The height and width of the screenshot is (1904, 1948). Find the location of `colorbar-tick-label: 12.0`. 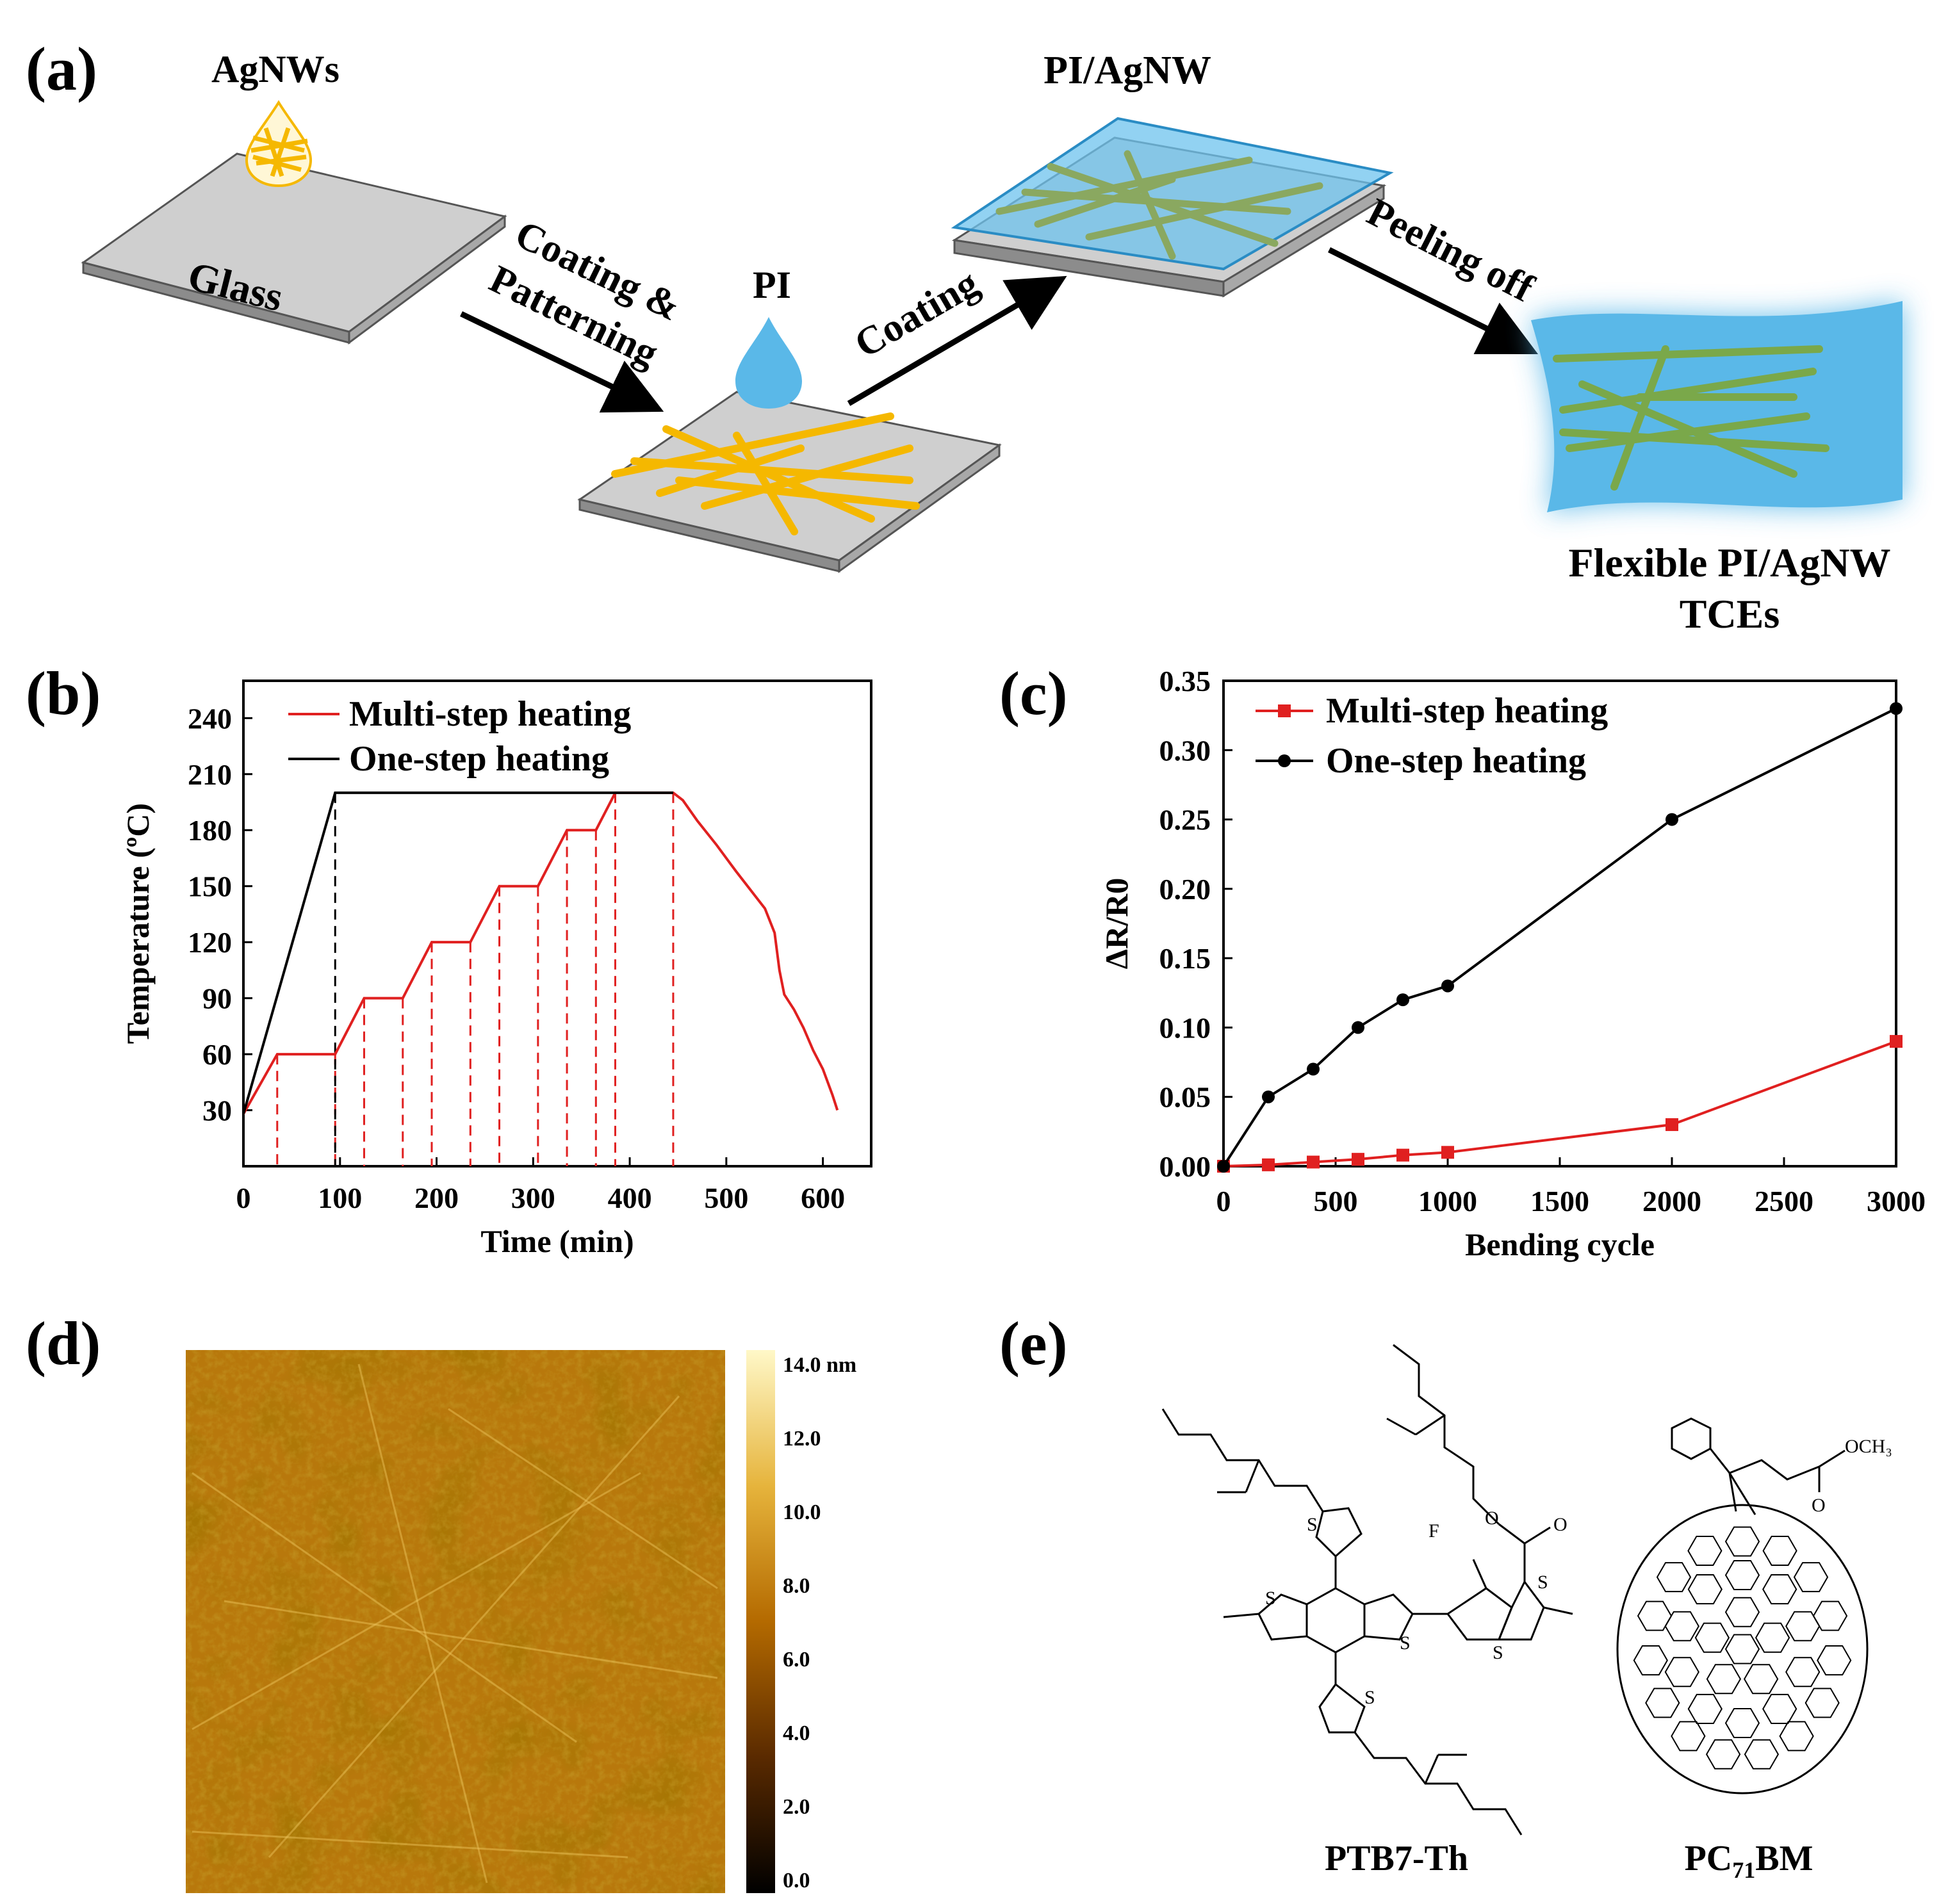

colorbar-tick-label: 12.0 is located at coordinates (802, 1439).